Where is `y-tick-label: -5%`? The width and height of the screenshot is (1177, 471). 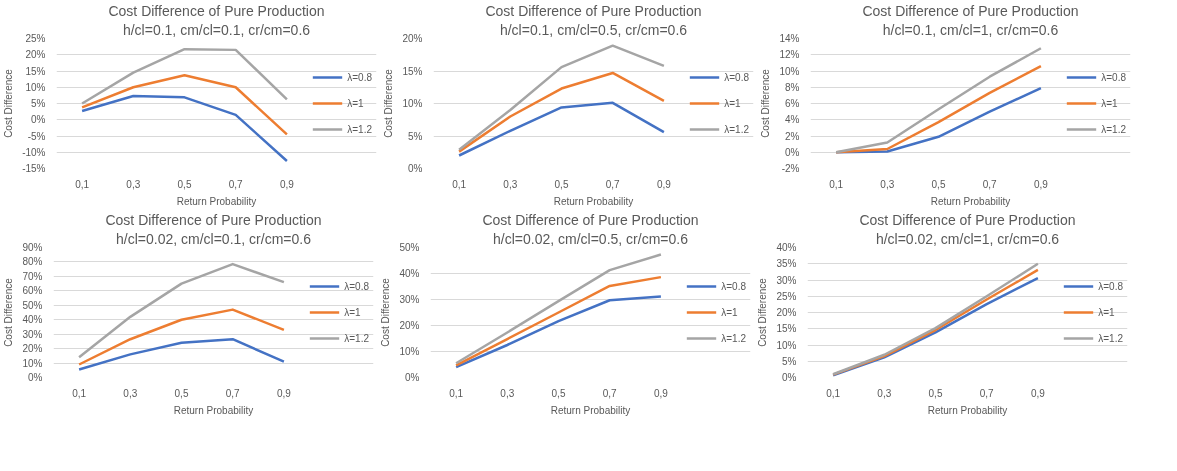
y-tick-label: -5% is located at coordinates (36, 136).